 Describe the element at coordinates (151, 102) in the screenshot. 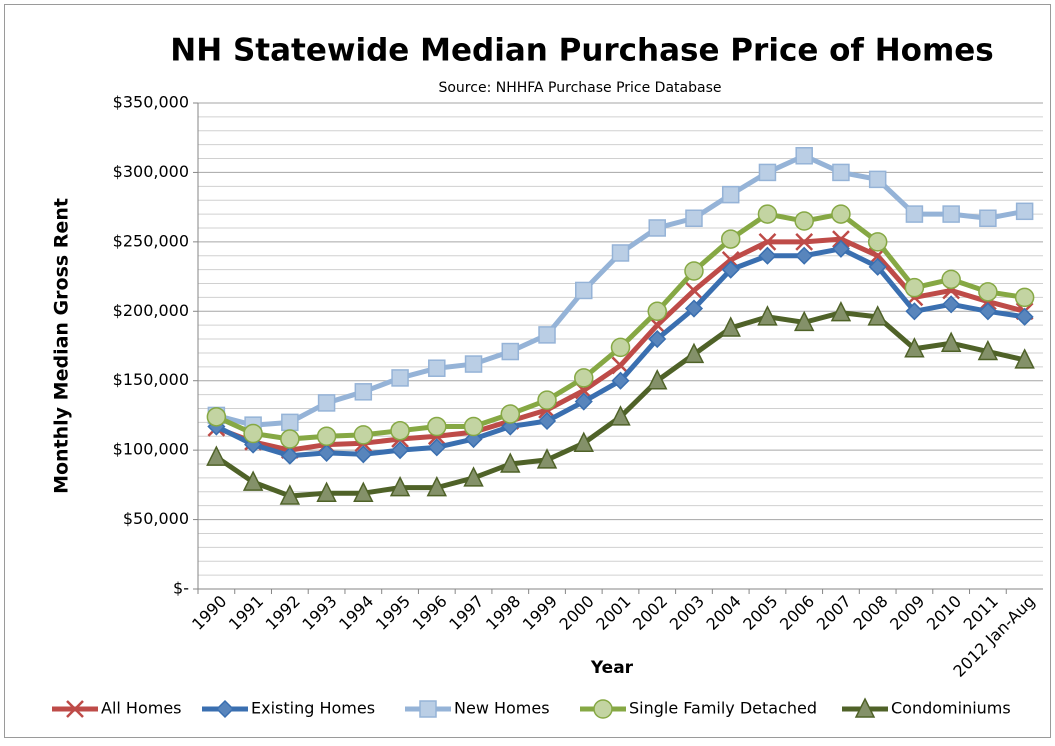

I see `y-tick-label: $350,000` at that location.